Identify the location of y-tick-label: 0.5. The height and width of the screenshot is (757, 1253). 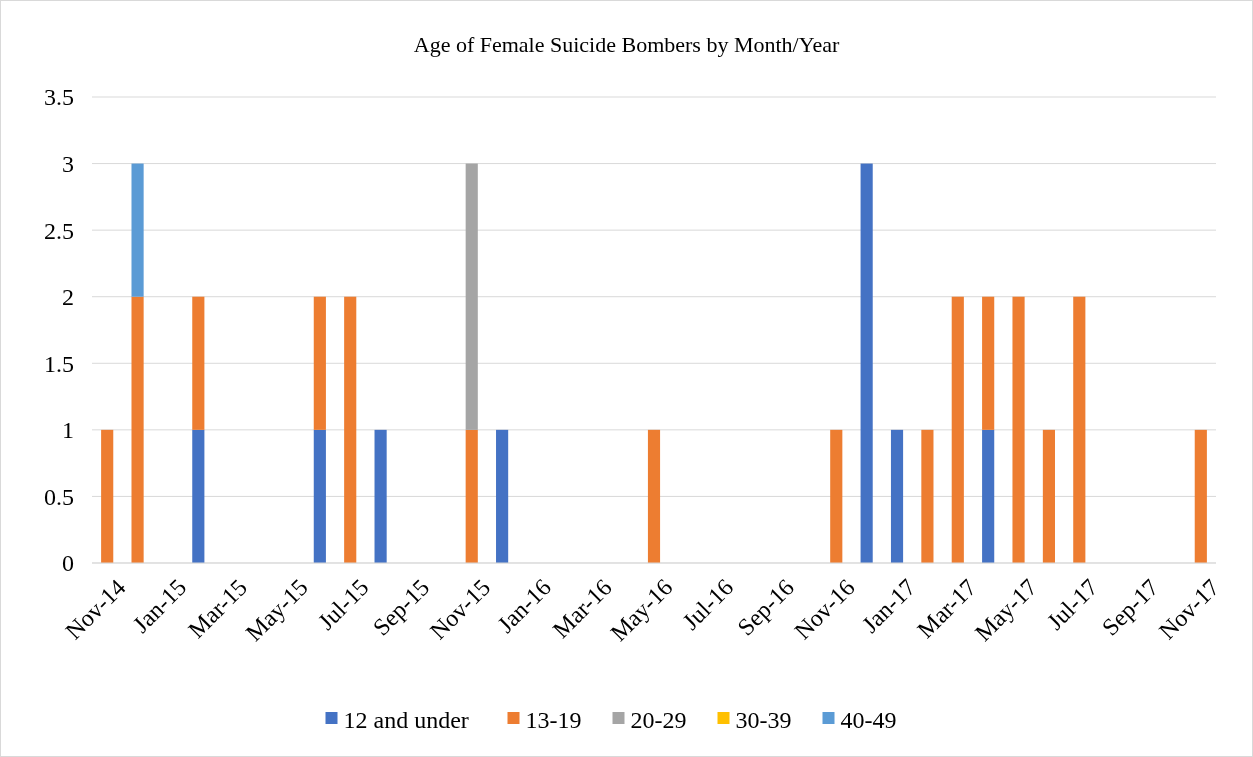
(59, 496).